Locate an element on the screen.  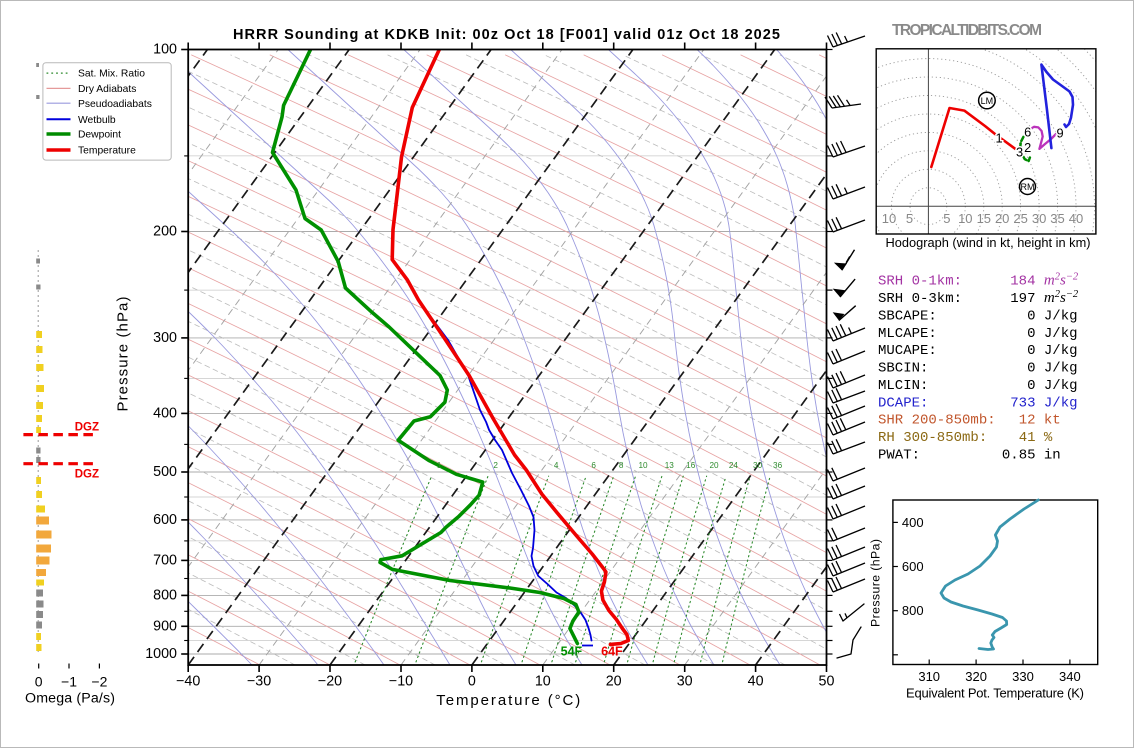
svg-text: 64F is located at coordinates (612, 652).